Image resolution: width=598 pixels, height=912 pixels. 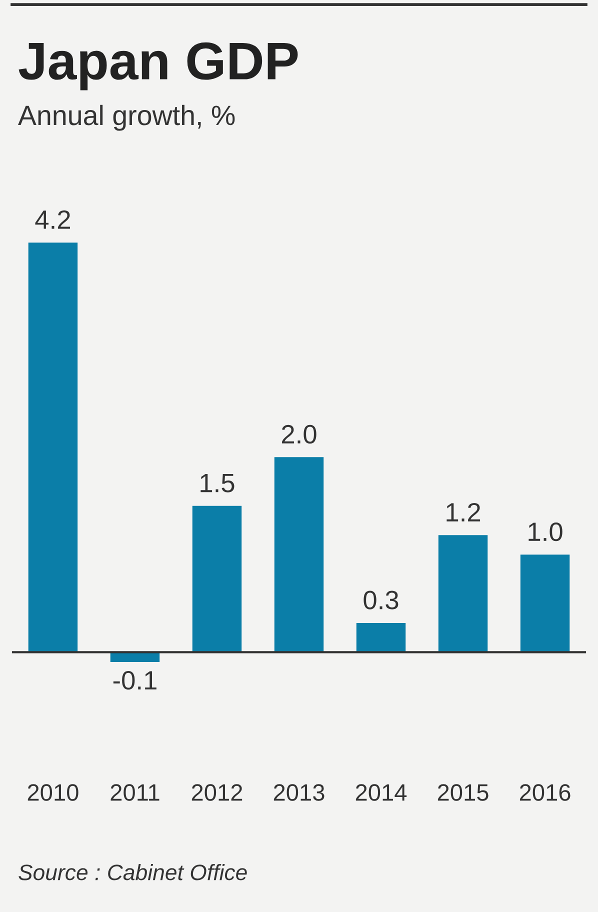 What do you see at coordinates (132, 872) in the screenshot?
I see `source-note: Source : Cabinet Office` at bounding box center [132, 872].